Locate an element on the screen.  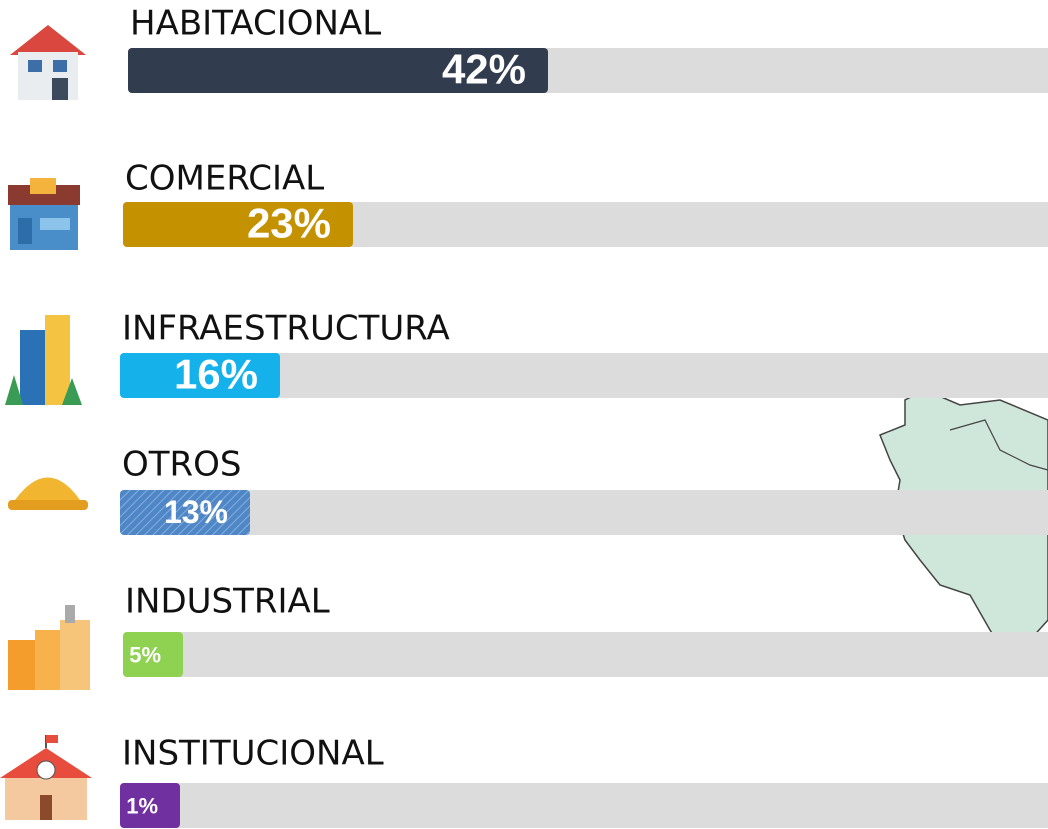
icon-house is located at coordinates (48, 62).